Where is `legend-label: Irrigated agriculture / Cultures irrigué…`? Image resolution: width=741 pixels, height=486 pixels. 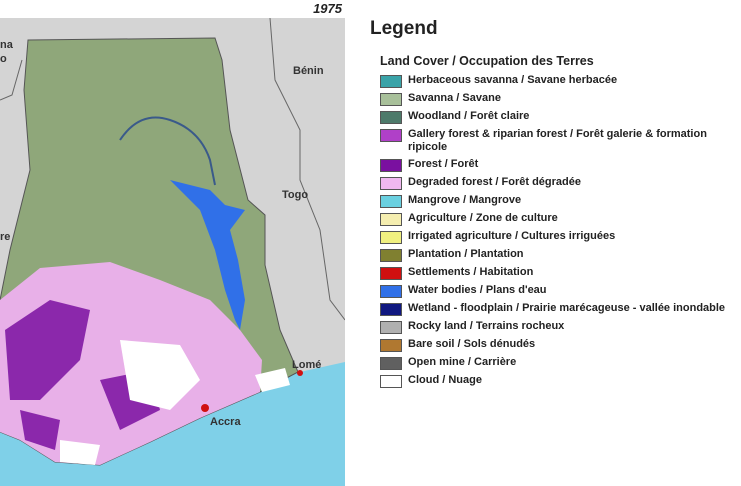
legend-label: Irrigated agriculture / Cultures irrigué… is located at coordinates (512, 236).